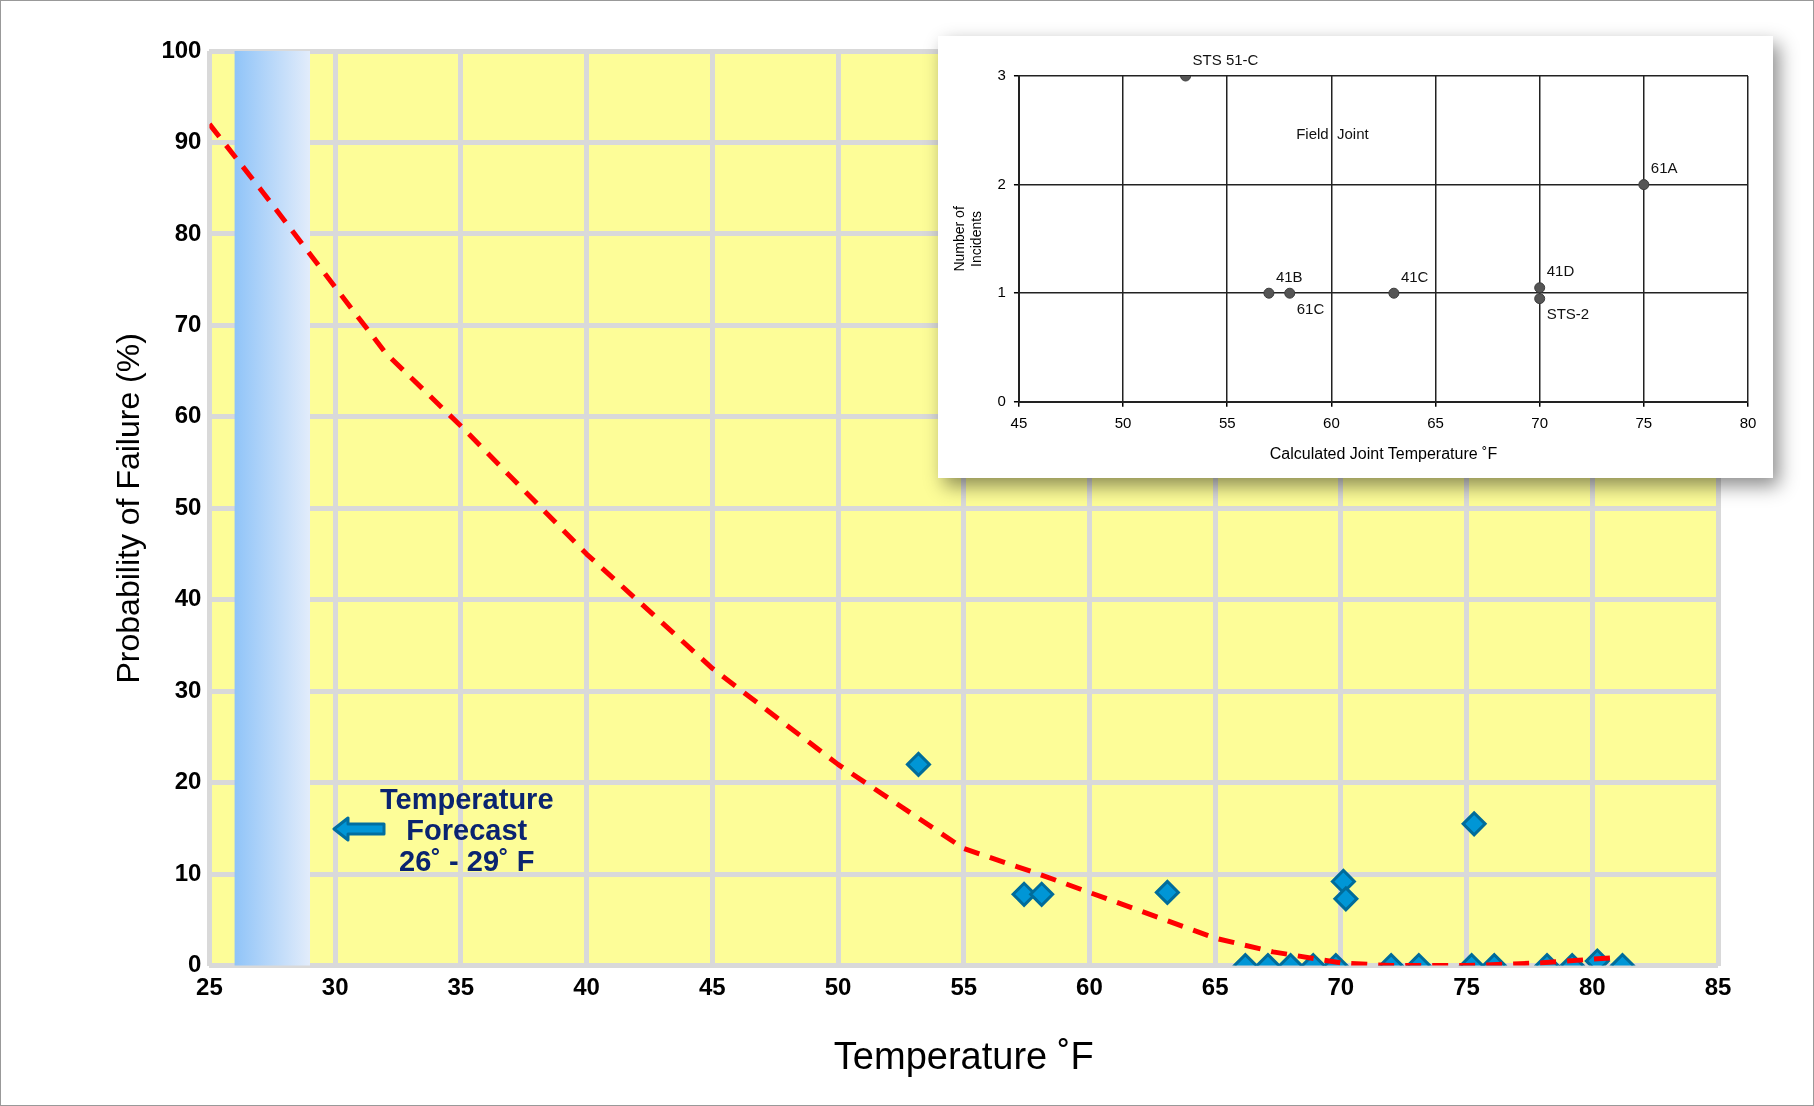 This screenshot has width=1814, height=1106. What do you see at coordinates (188, 689) in the screenshot?
I see `y-tick-label: 30` at bounding box center [188, 689].